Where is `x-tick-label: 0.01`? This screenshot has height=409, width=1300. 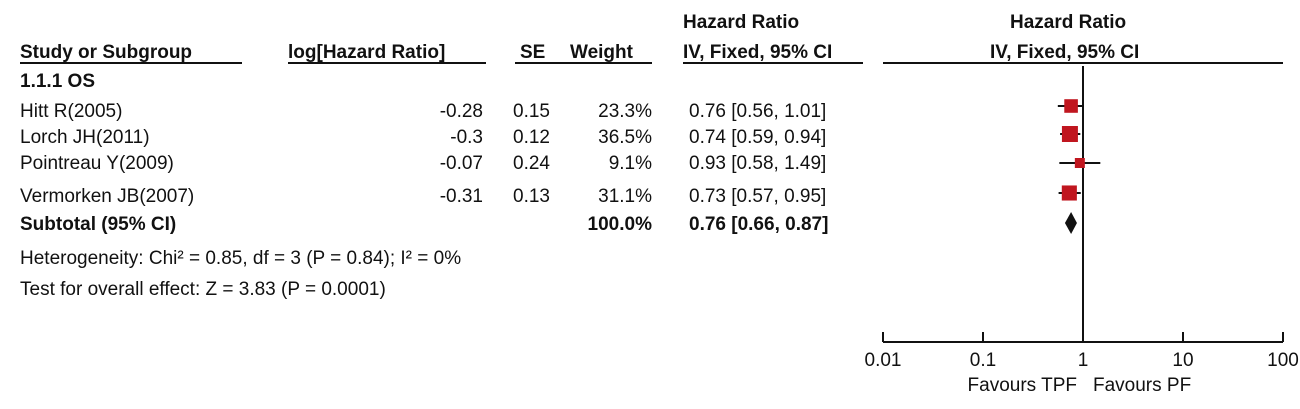 x-tick-label: 0.01 is located at coordinates (883, 360).